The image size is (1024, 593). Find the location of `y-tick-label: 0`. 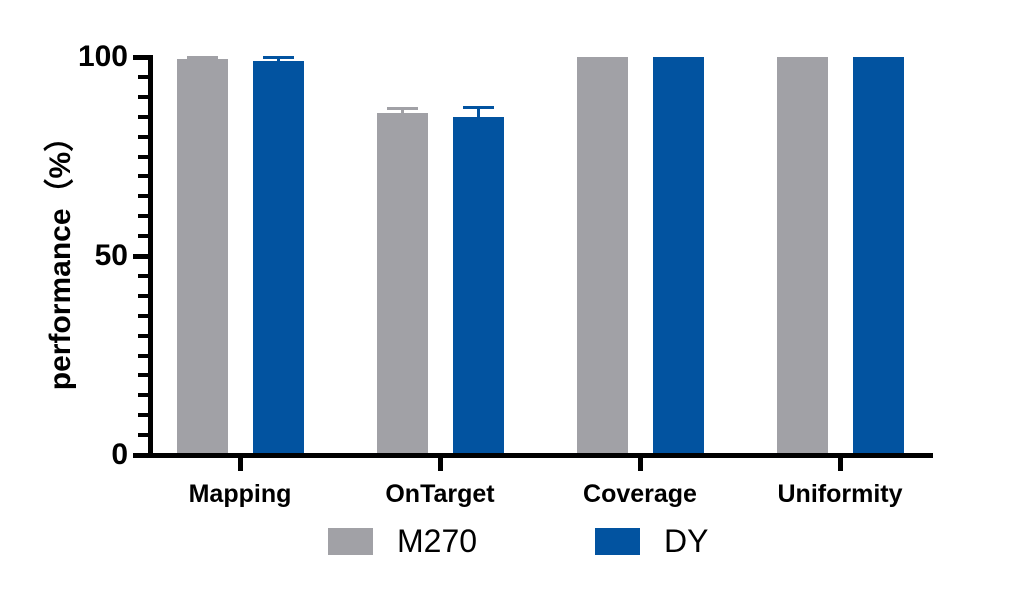

y-tick-label: 0 is located at coordinates (119, 454).